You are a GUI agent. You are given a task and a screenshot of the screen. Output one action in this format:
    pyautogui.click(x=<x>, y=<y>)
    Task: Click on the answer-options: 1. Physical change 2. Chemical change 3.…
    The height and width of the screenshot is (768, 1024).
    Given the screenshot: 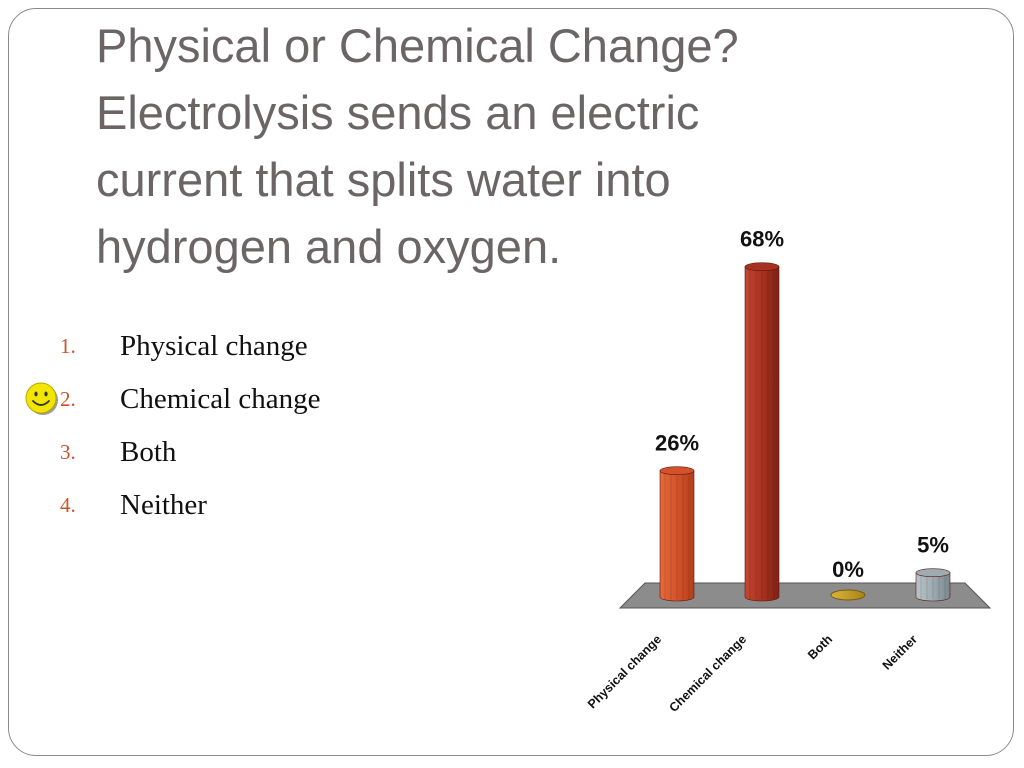 What is the action you would take?
    pyautogui.click(x=260, y=426)
    